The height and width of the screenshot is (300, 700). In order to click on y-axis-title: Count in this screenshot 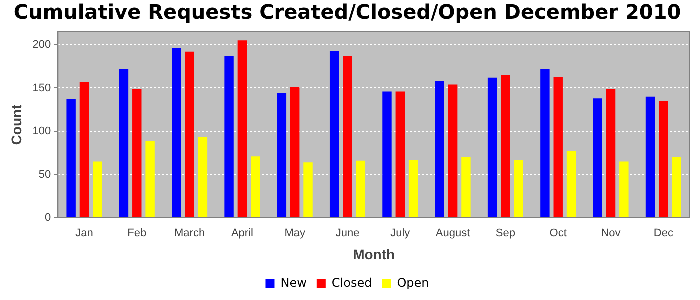, I will do `click(16, 125)`.